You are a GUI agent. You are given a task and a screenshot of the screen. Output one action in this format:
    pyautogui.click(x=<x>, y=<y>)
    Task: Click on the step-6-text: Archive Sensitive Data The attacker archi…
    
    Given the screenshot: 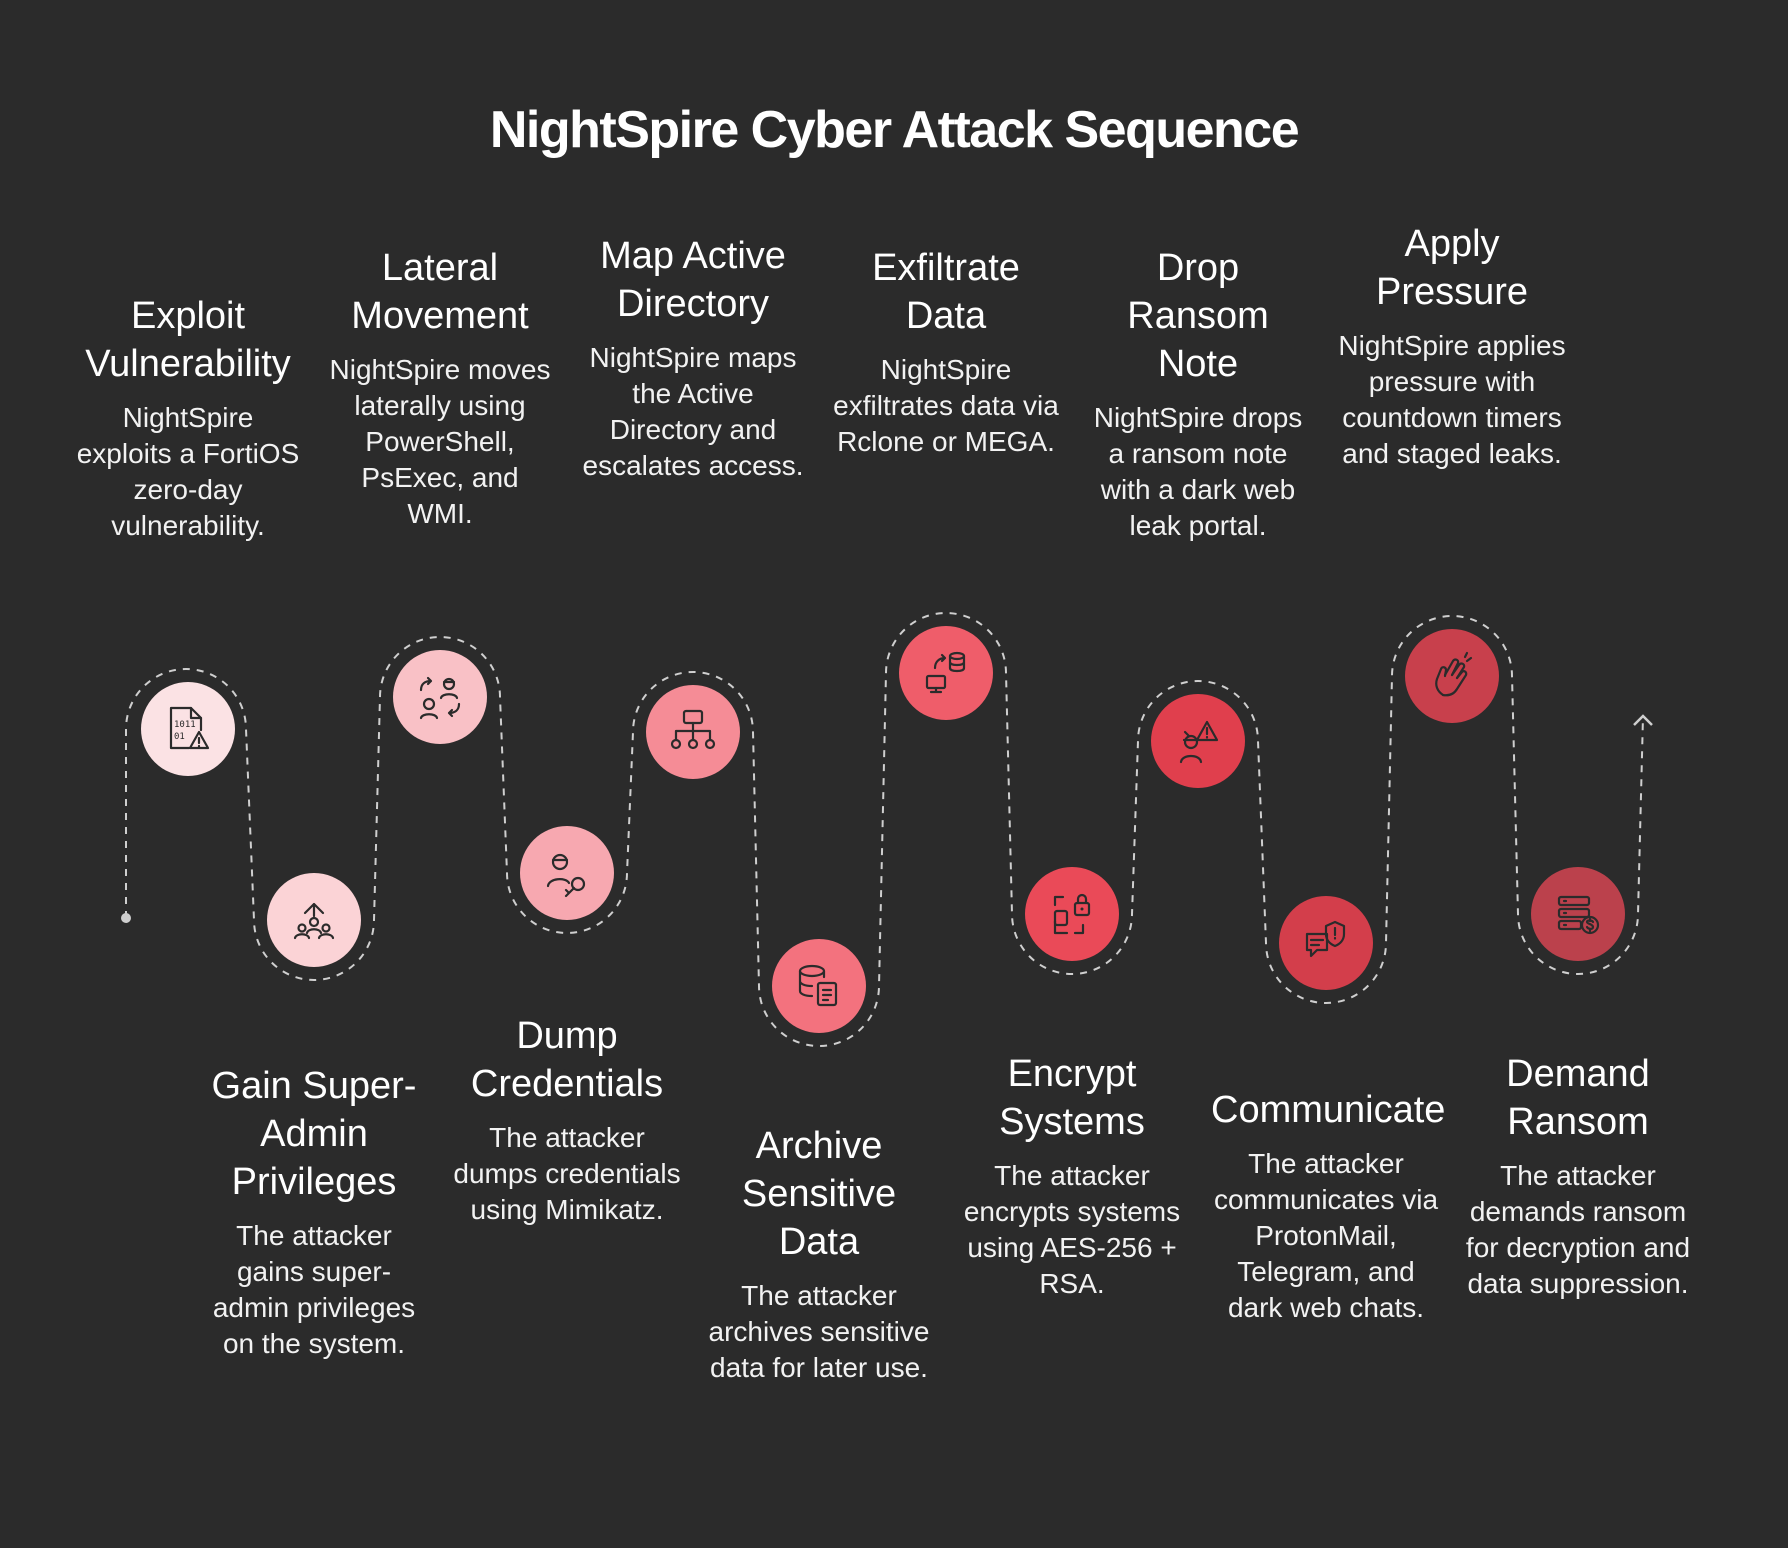 What is the action you would take?
    pyautogui.click(x=819, y=1254)
    